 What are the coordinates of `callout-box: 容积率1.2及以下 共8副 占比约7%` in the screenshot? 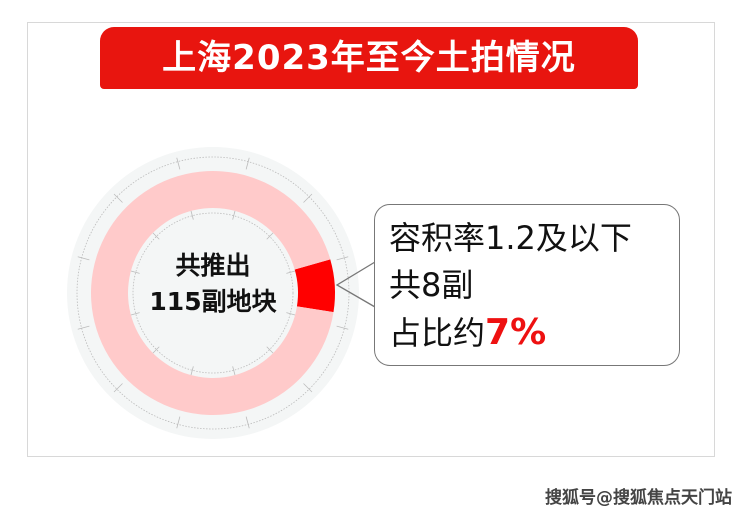 It's located at (527, 285).